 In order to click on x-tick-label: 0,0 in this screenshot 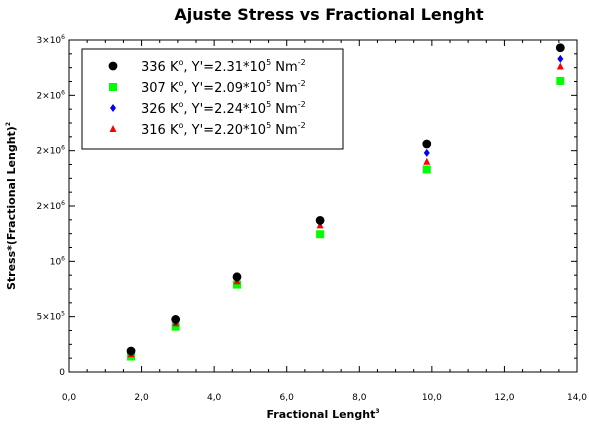, I will do `click(69, 398)`.